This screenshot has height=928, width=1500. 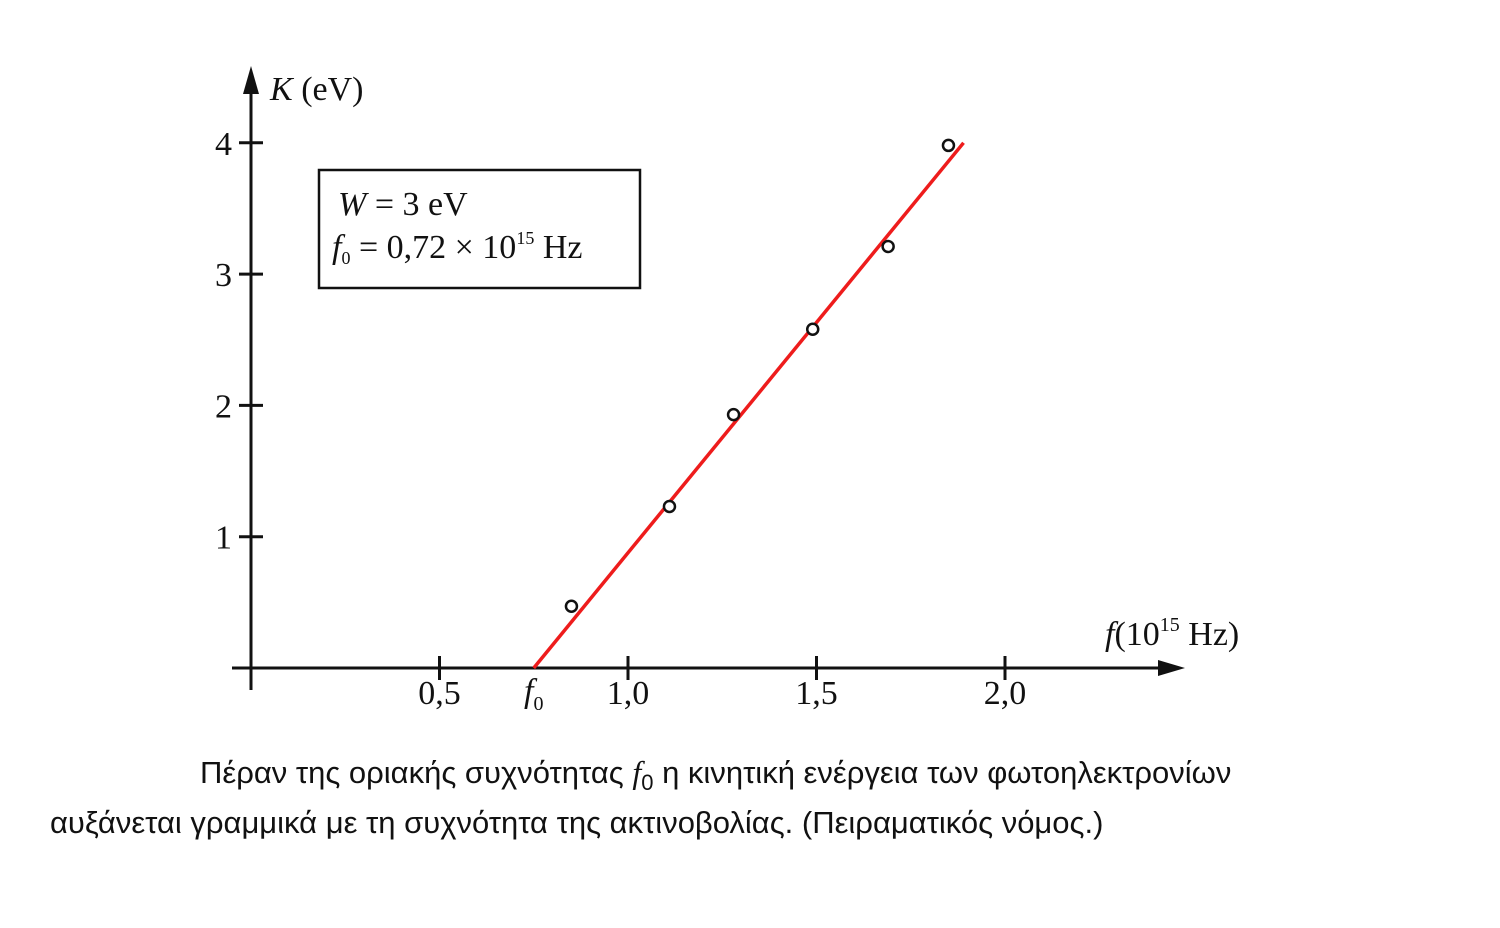 I want to click on x-tick-label: 1,5, so click(x=816, y=693).